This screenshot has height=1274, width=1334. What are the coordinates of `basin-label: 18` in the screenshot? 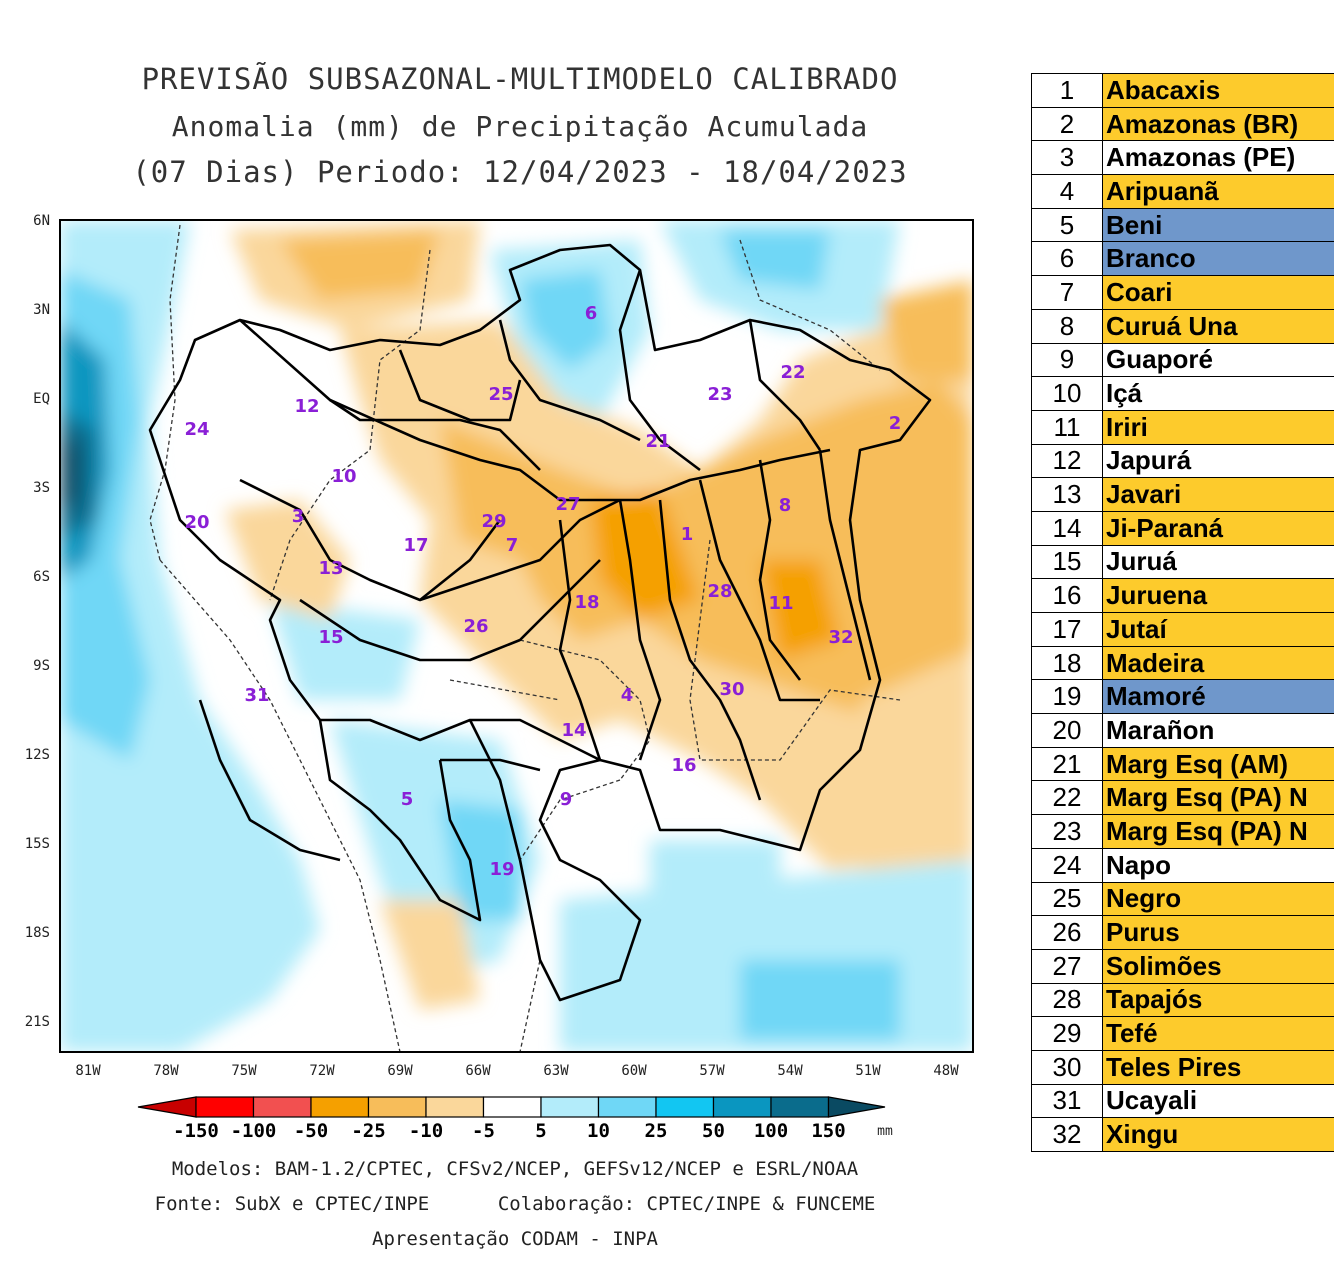 It's located at (586, 602).